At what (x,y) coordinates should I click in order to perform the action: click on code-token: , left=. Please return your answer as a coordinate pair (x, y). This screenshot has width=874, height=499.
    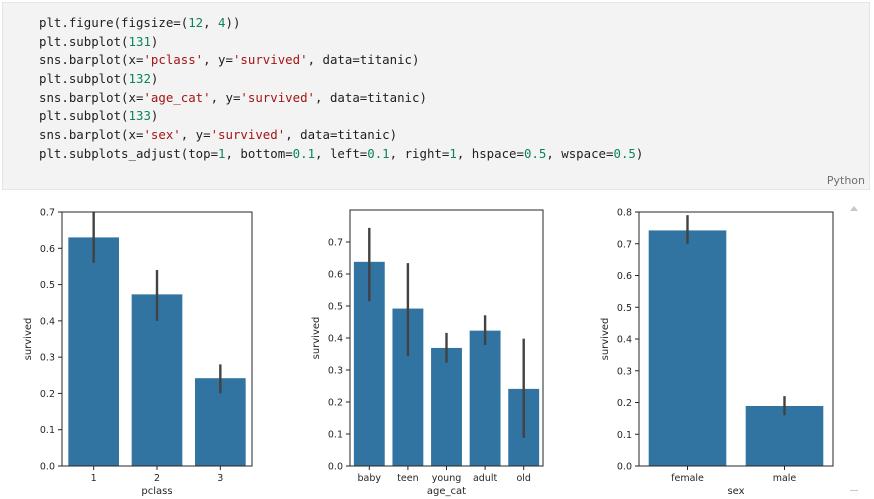
    Looking at the image, I should click on (341, 153).